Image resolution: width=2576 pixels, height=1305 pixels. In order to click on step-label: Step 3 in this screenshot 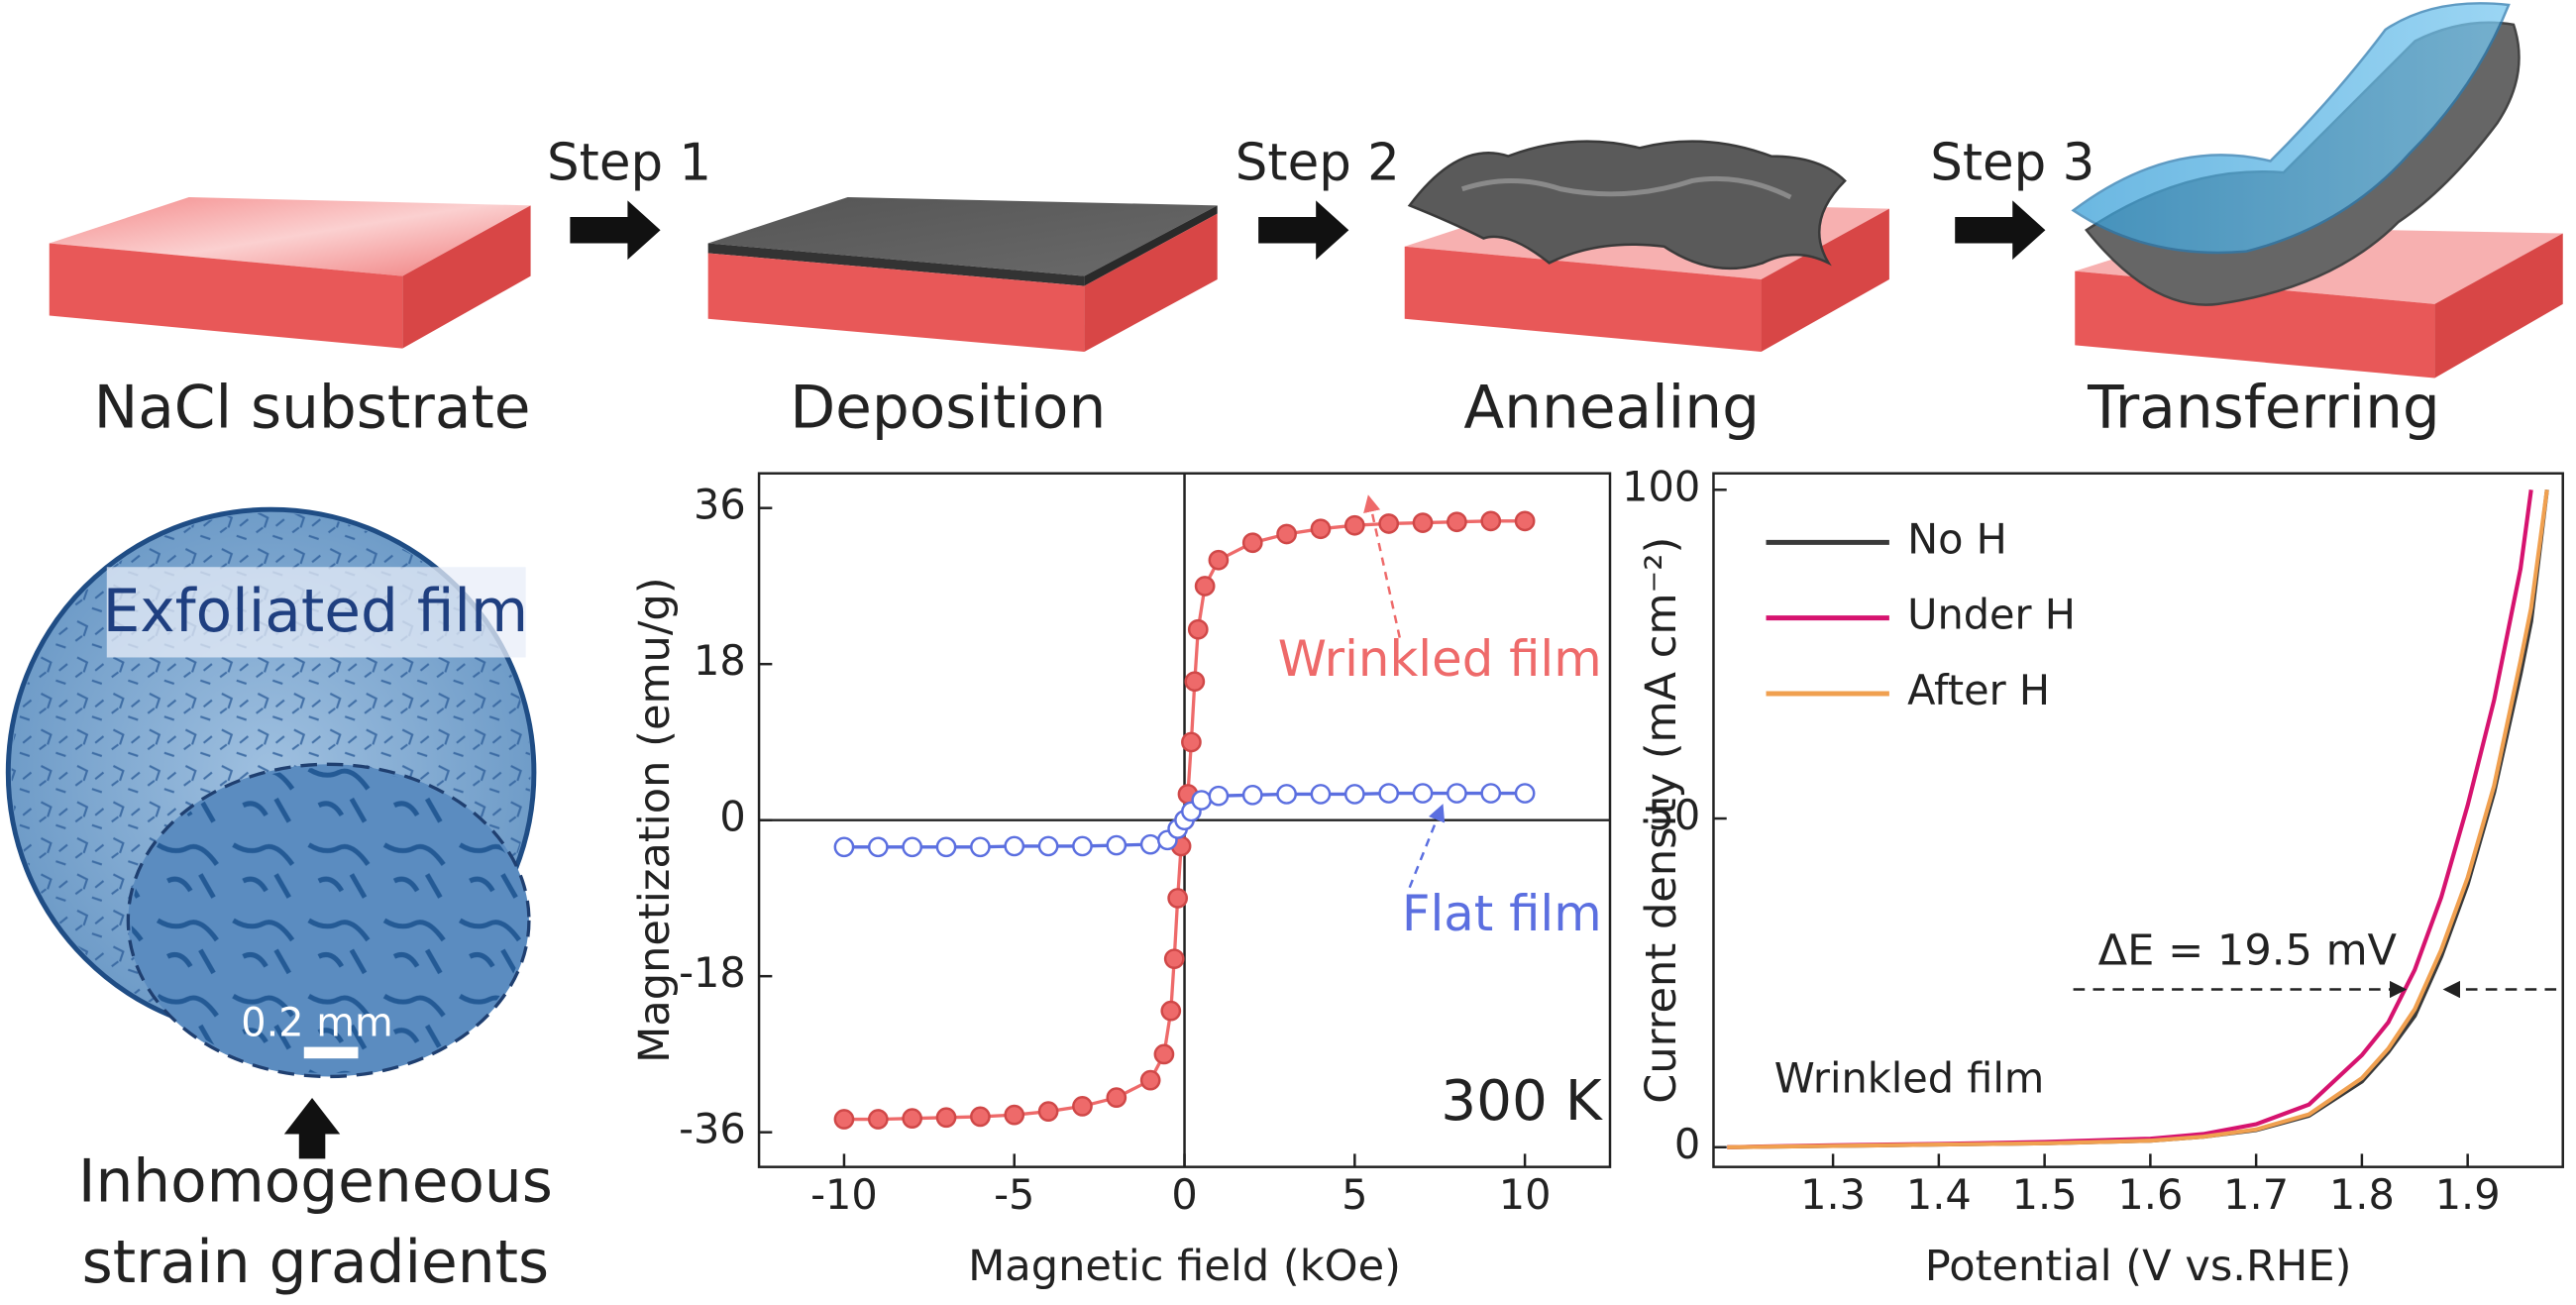, I will do `click(2012, 163)`.